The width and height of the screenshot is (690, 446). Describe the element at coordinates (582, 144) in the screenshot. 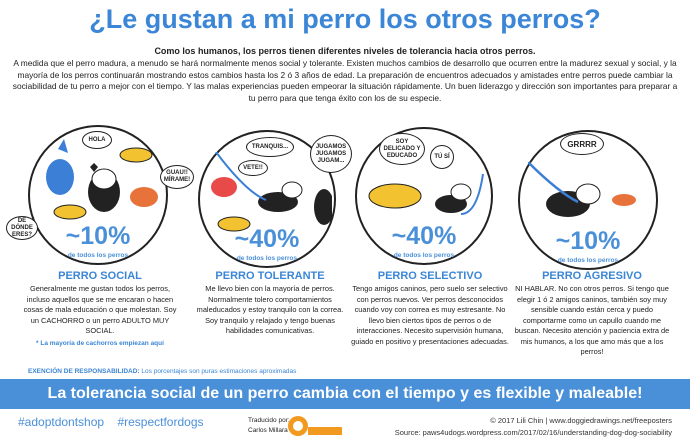

I see `thought-bubble: GRRRR` at that location.